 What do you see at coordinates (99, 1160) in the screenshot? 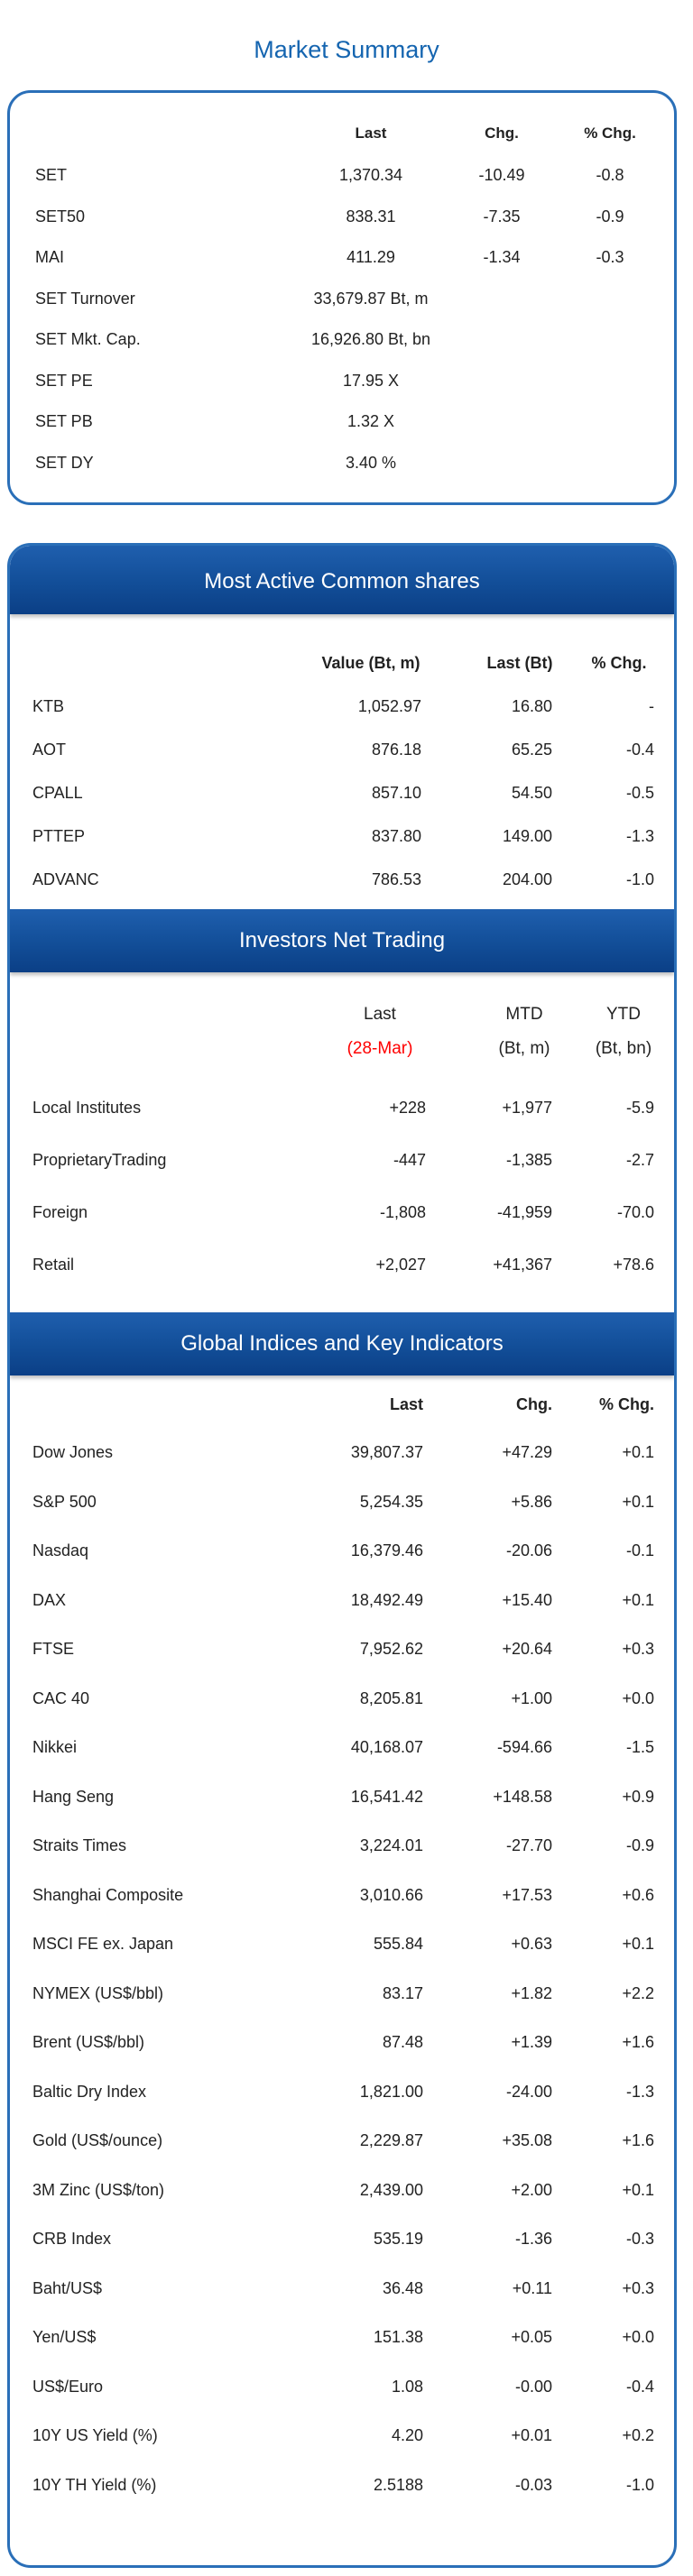
I see `row-label: ProprietaryTrading` at bounding box center [99, 1160].